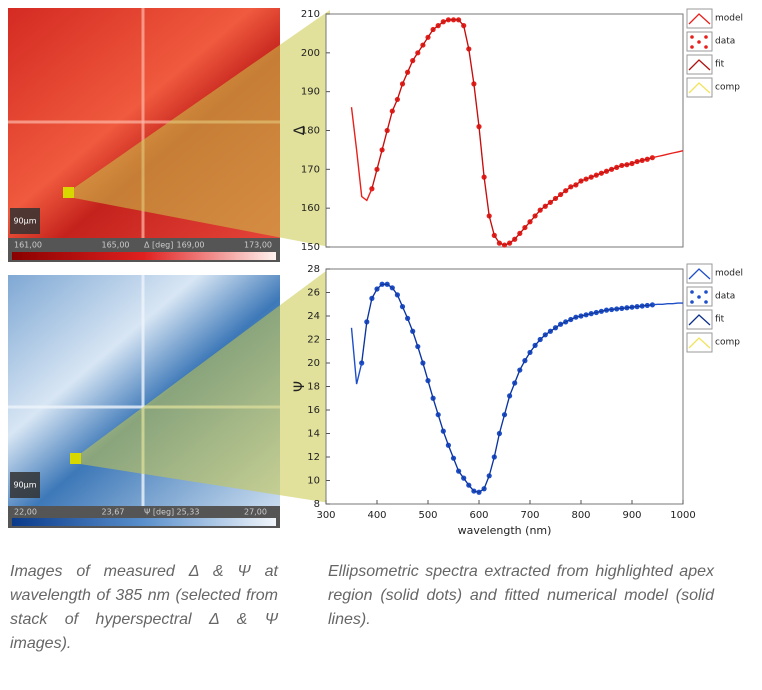  What do you see at coordinates (188, 512) in the screenshot?
I see `colorbar-label: 25,33` at bounding box center [188, 512].